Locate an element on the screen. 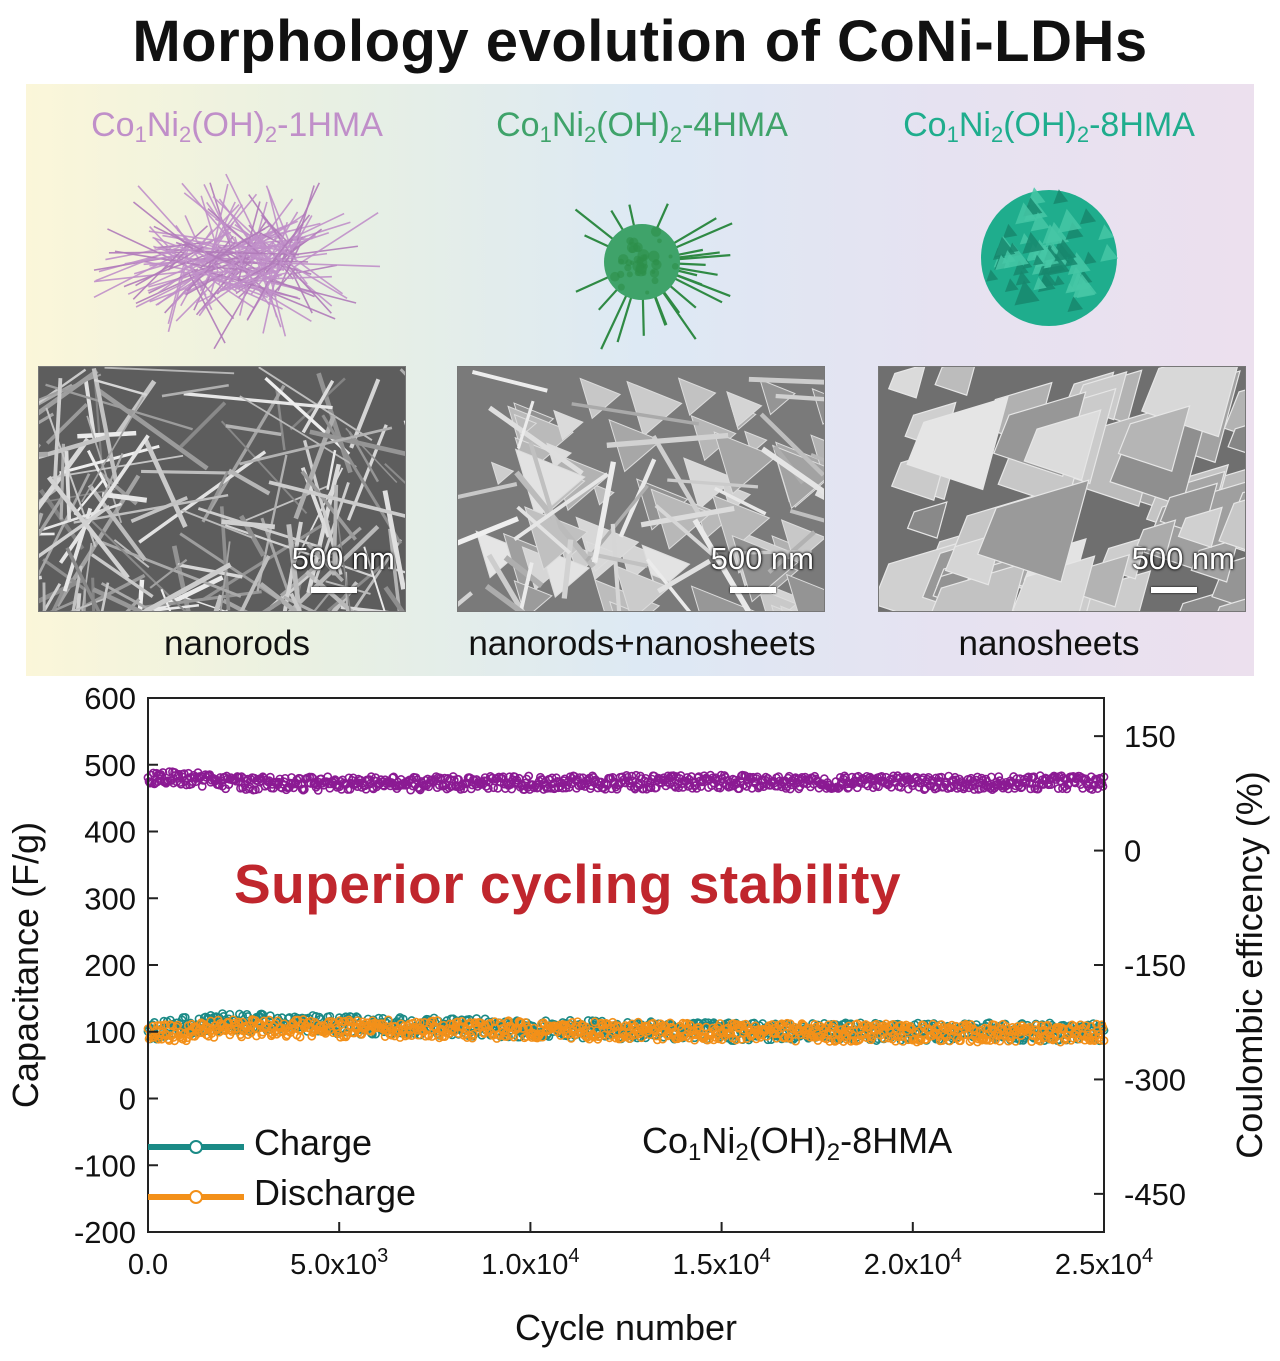  x-axis-label: Cycle number is located at coordinates (626, 1327).